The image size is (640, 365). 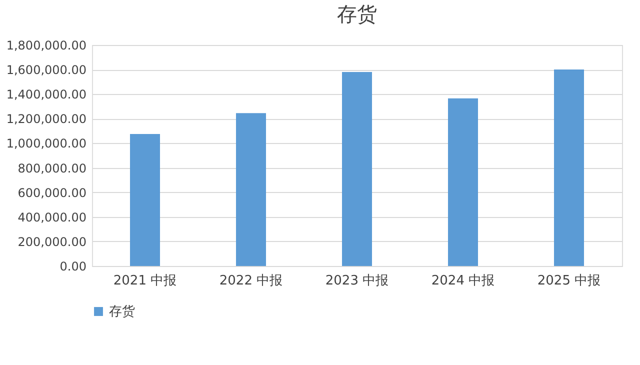 What do you see at coordinates (463, 281) in the screenshot?
I see `x-tick-label: 2024 中报` at bounding box center [463, 281].